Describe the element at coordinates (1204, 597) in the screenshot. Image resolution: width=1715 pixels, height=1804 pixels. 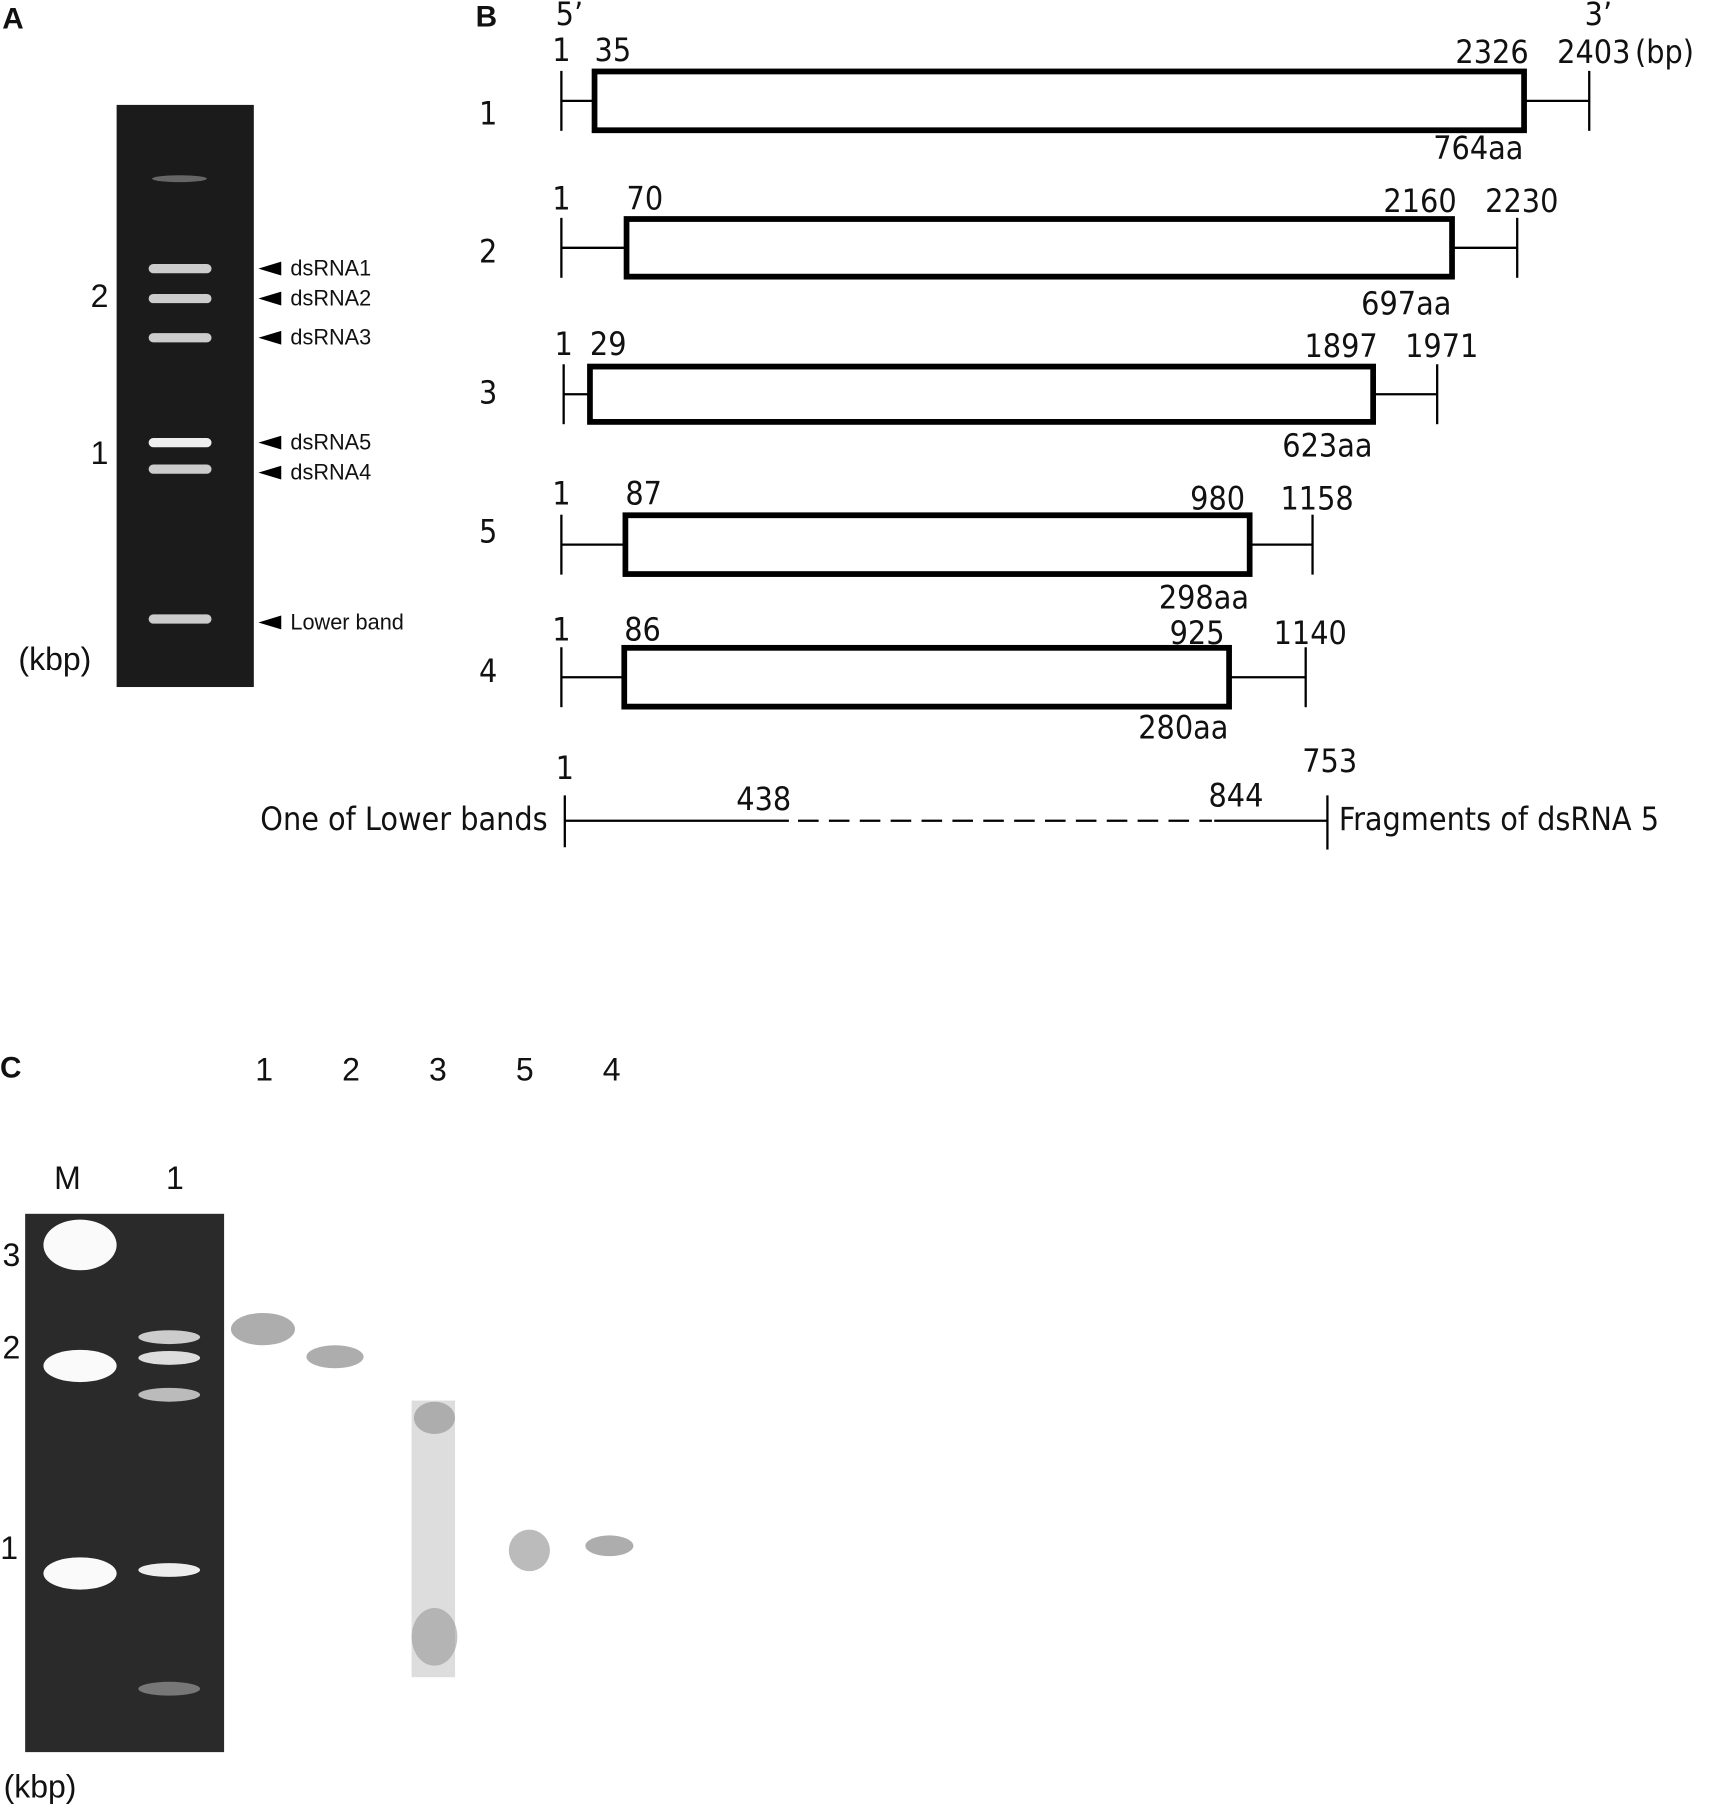
I see `protein-length: 298aa` at that location.